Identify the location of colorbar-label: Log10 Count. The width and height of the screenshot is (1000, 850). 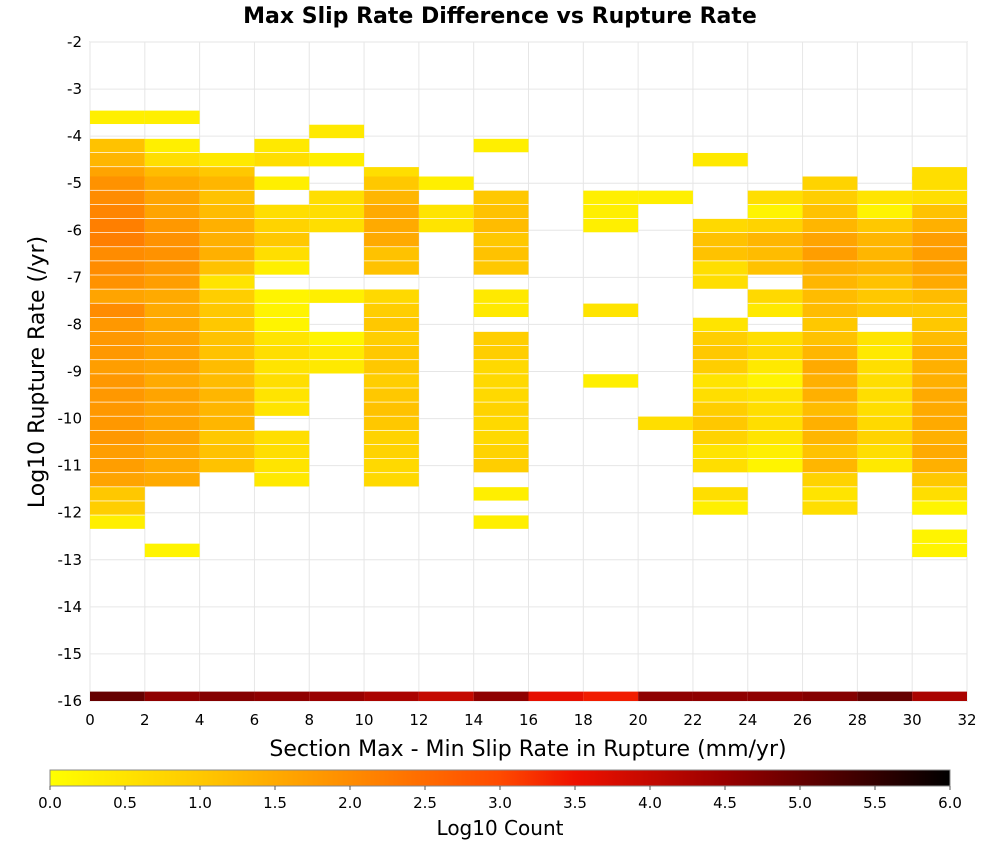
(500, 828).